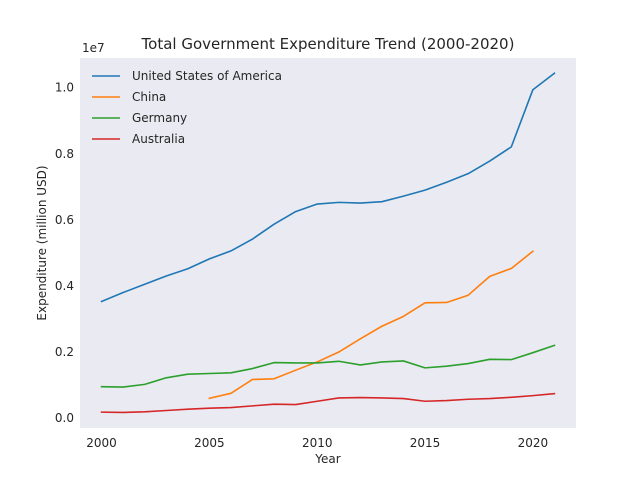 Image resolution: width=640 pixels, height=480 pixels. Describe the element at coordinates (158, 139) in the screenshot. I see `legend-label: Australia` at that location.